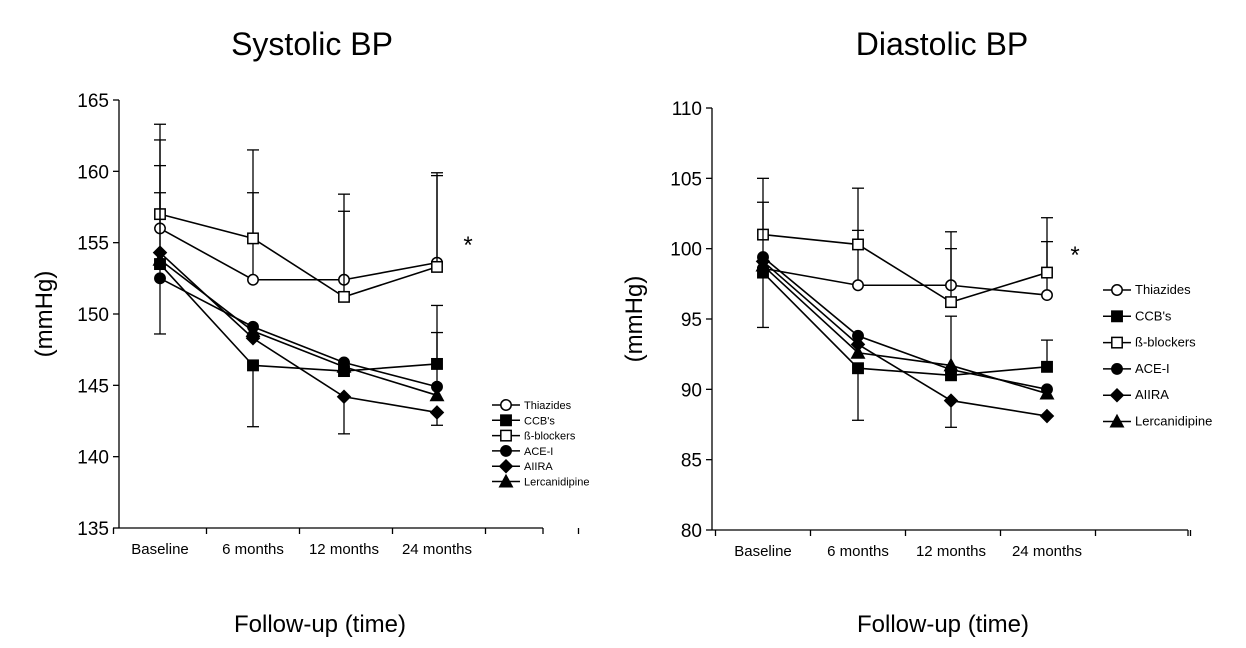  I want to click on chart2-legend-label: ACE-I, so click(1152, 368).